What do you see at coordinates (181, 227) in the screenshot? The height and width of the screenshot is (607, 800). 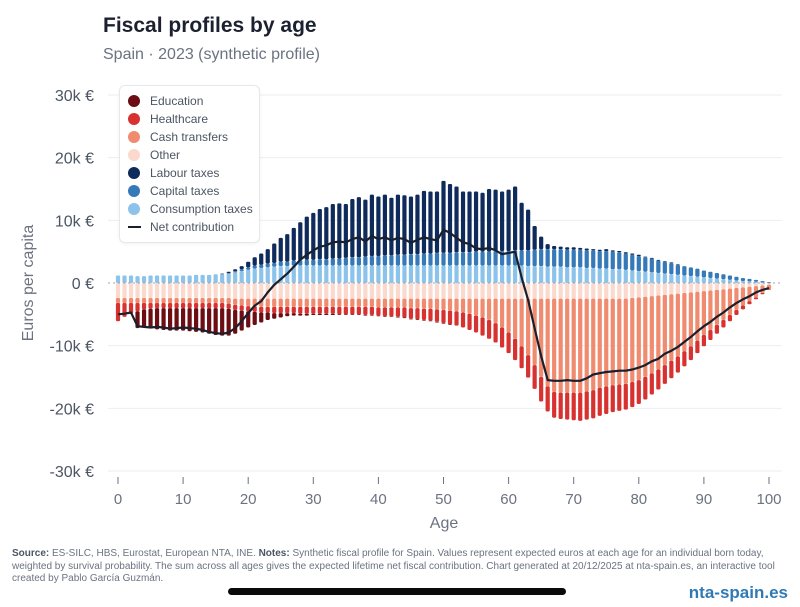 I see `legend-item-net-contribution: Net contribution` at bounding box center [181, 227].